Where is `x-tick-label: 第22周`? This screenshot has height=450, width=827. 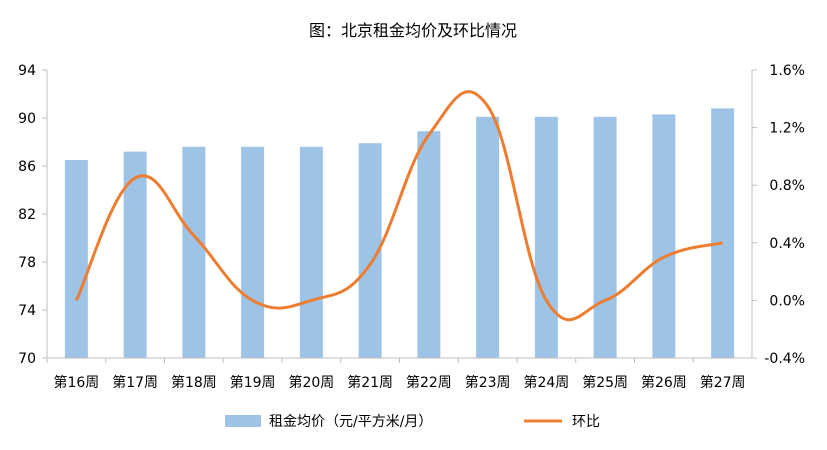 x-tick-label: 第22周 is located at coordinates (429, 382).